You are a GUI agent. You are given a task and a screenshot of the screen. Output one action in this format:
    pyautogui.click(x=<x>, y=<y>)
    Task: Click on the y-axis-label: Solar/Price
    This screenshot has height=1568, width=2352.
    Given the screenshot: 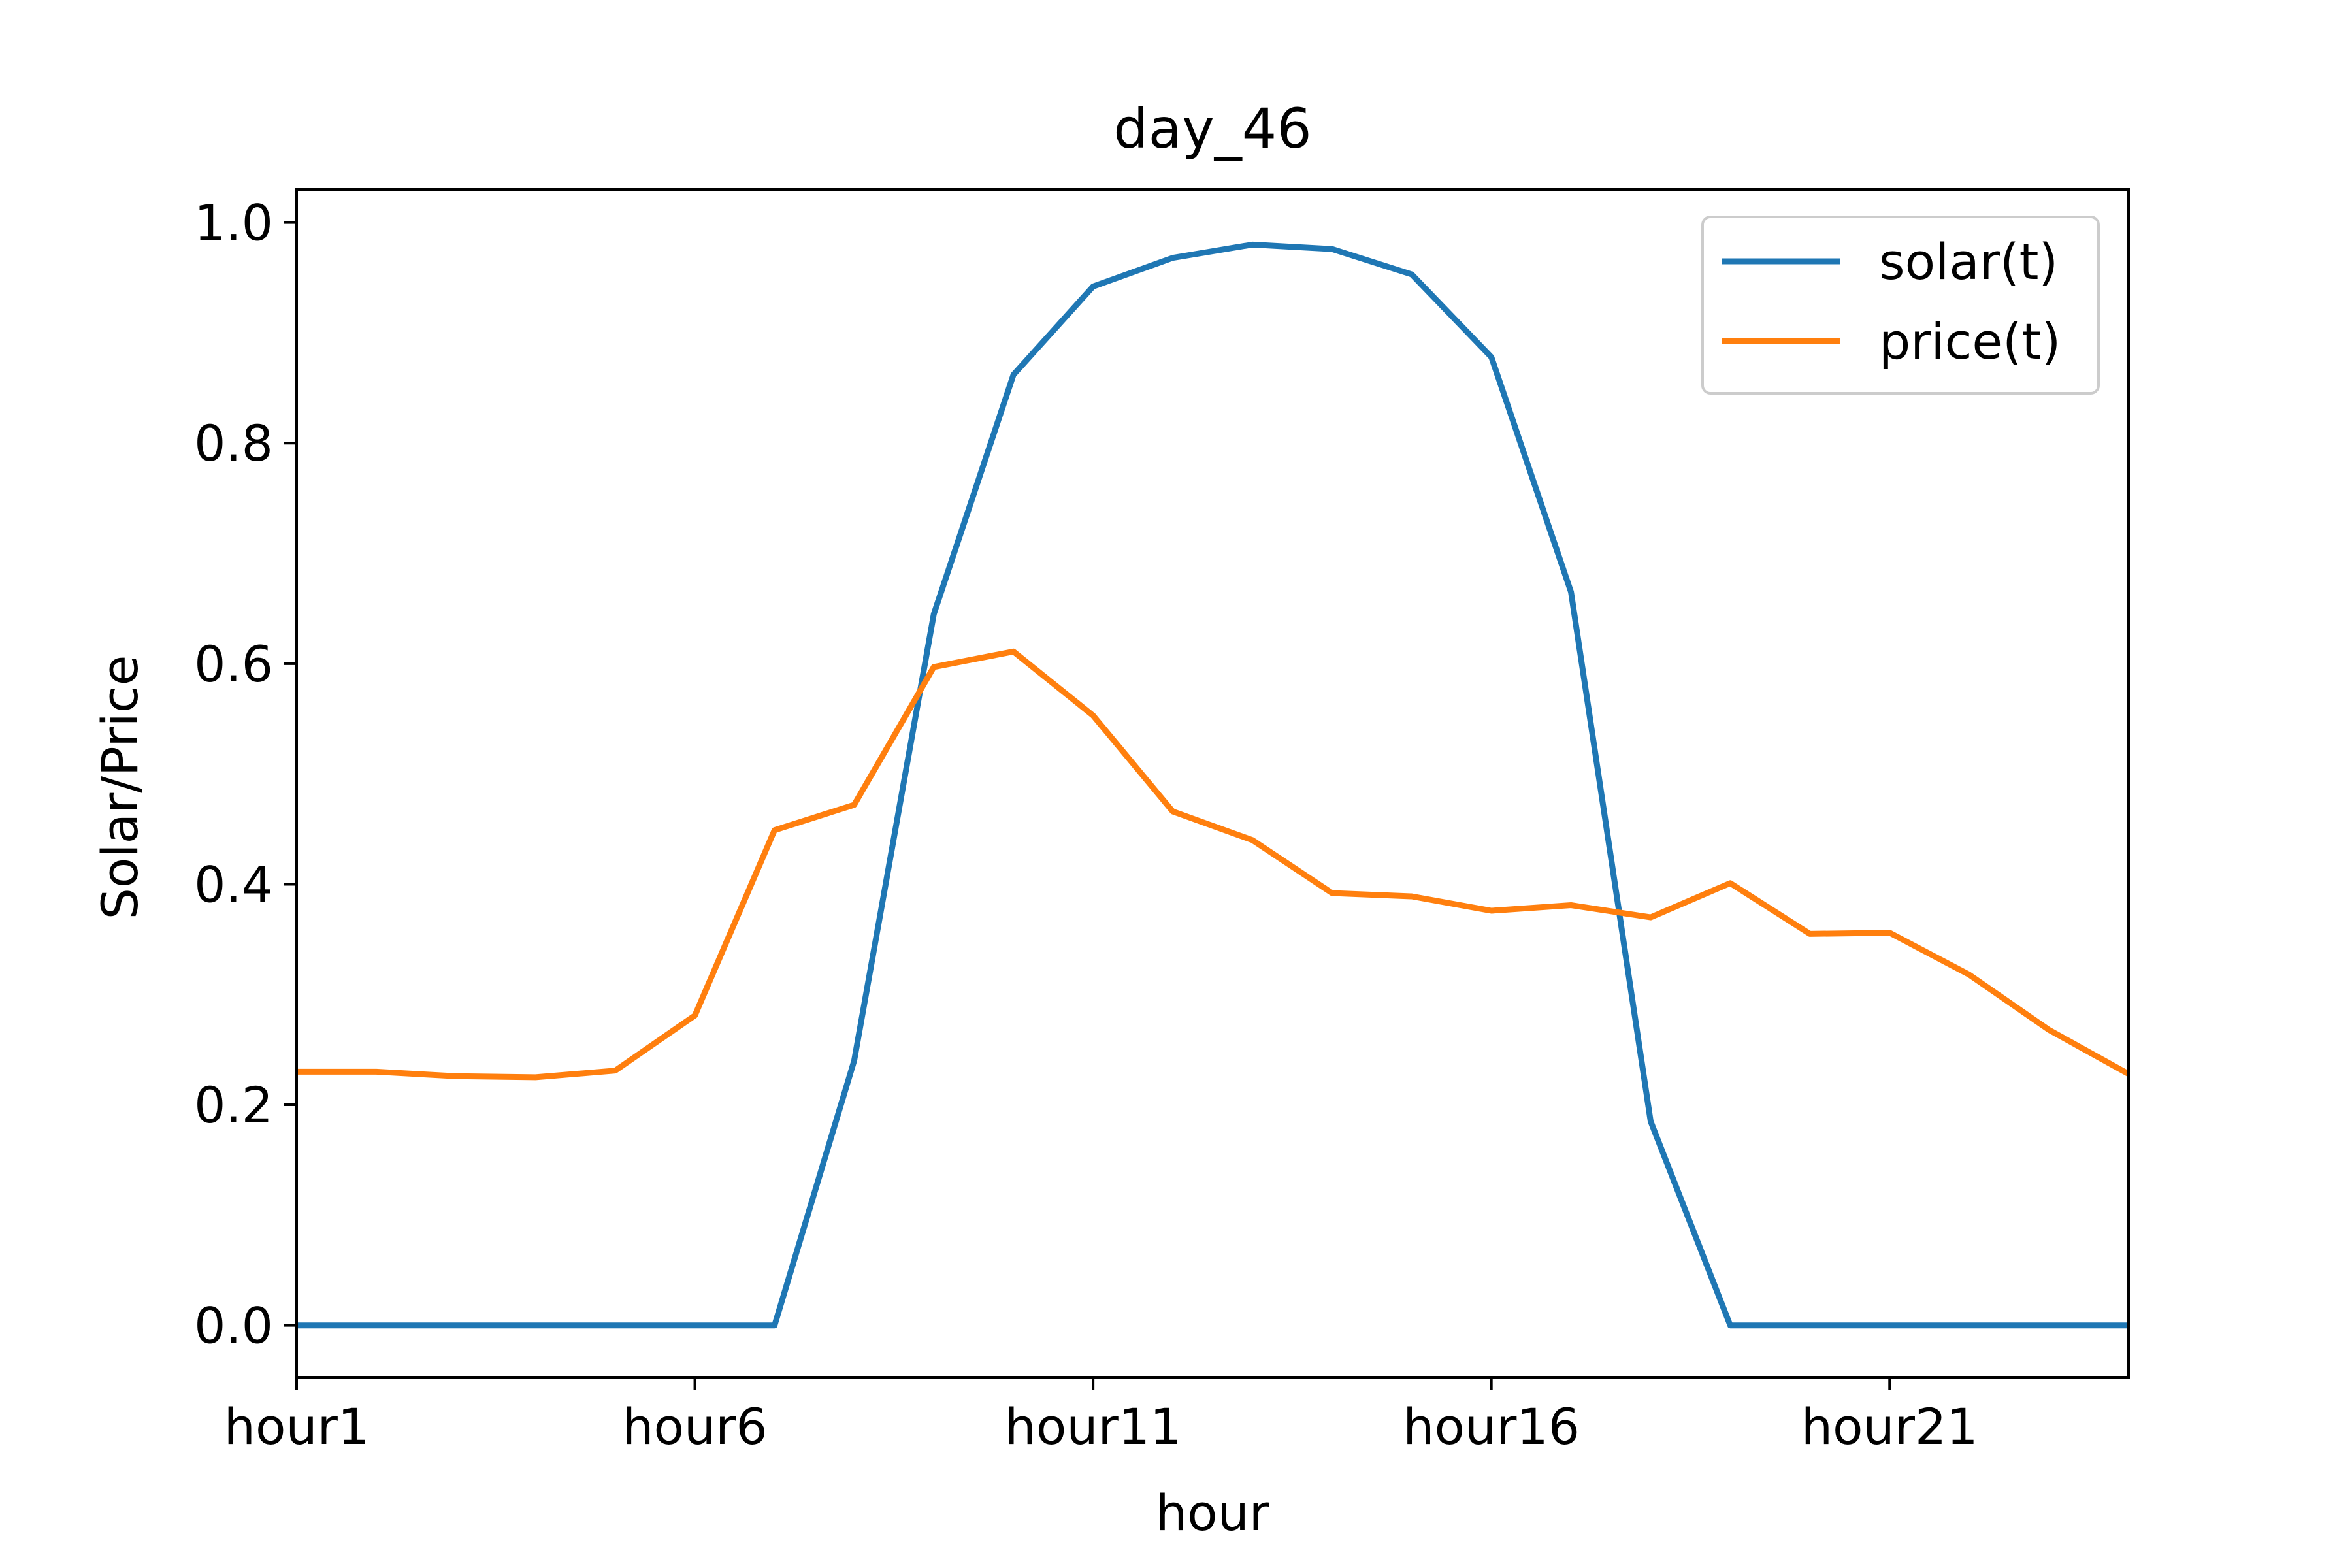 What is the action you would take?
    pyautogui.click(x=120, y=787)
    